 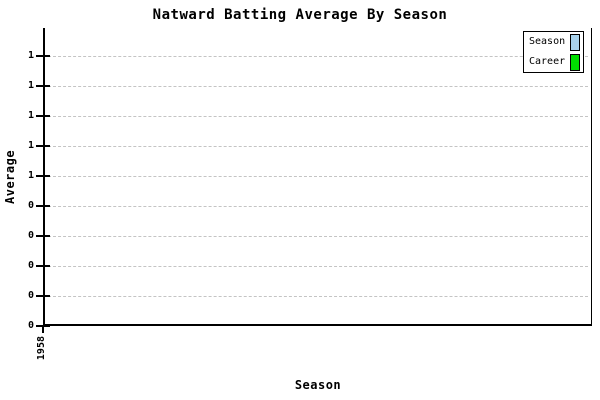 What do you see at coordinates (43, 329) in the screenshot?
I see `x-tick-mark` at bounding box center [43, 329].